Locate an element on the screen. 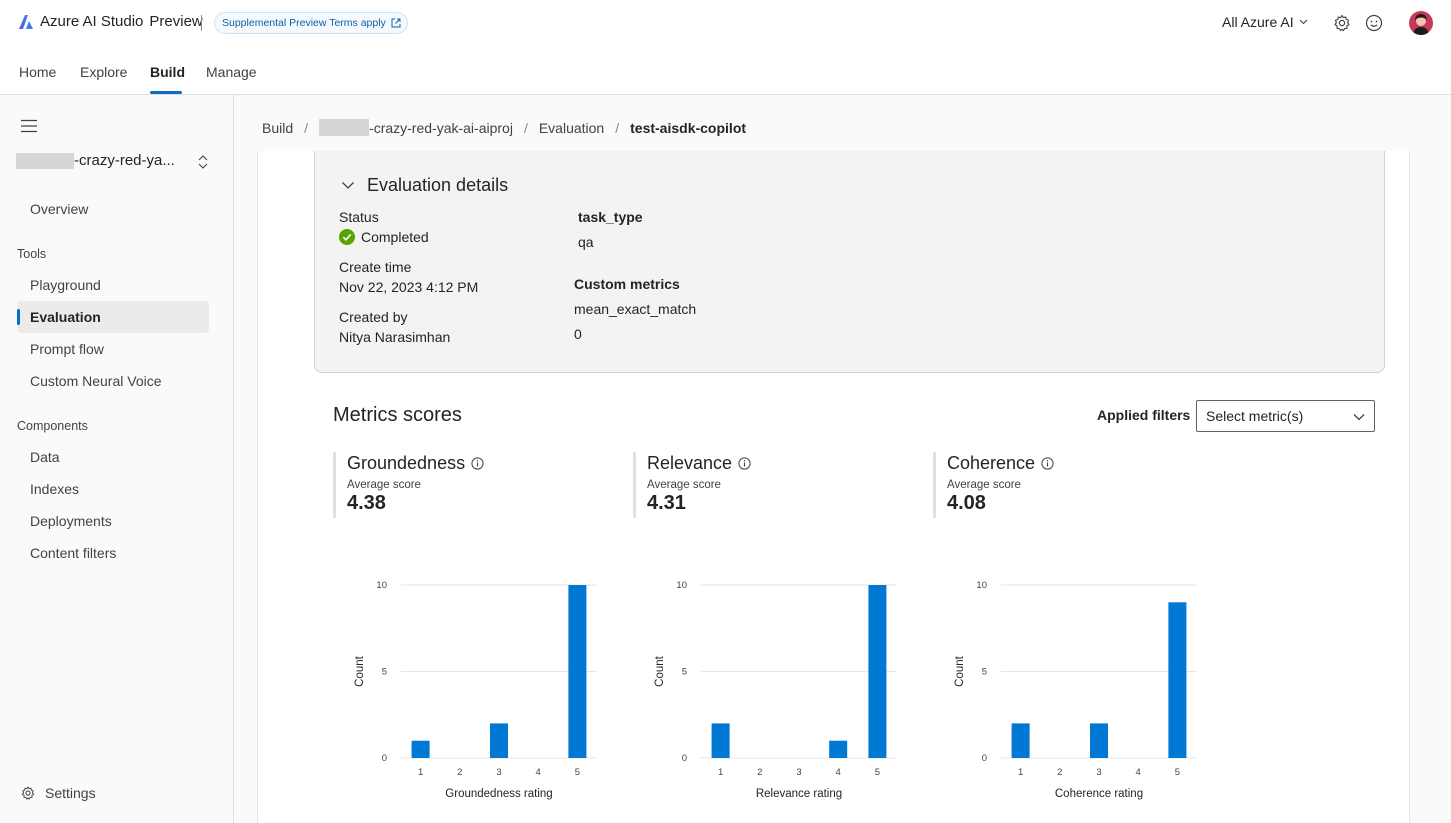 This screenshot has height=823, width=1451. chevron-down-icon is located at coordinates (348, 185).